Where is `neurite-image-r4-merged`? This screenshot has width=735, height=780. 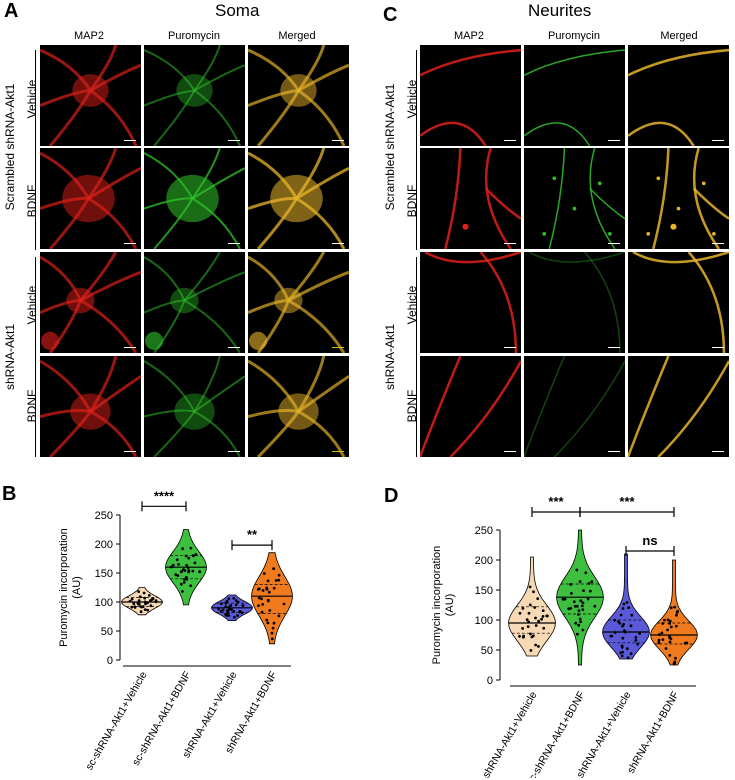
neurite-image-r4-merged is located at coordinates (678, 406).